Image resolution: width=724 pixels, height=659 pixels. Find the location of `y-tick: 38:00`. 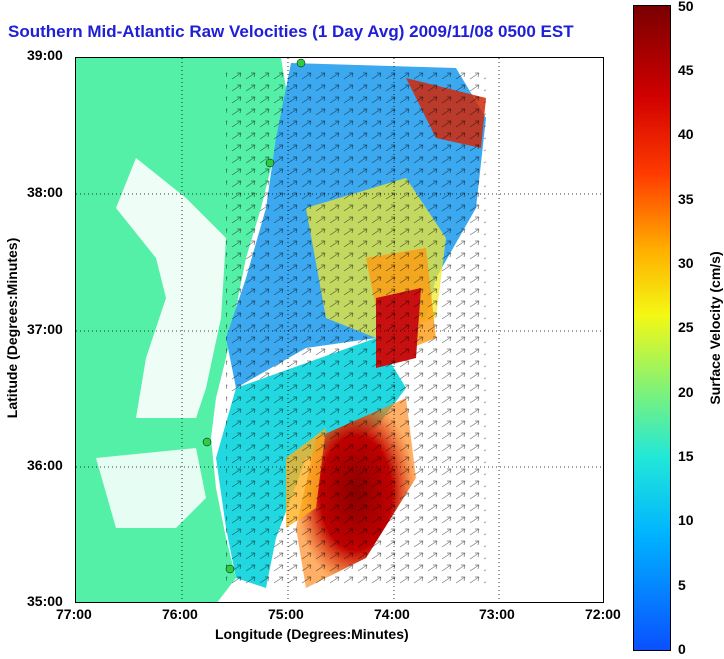

y-tick: 38:00 is located at coordinates (45, 192).